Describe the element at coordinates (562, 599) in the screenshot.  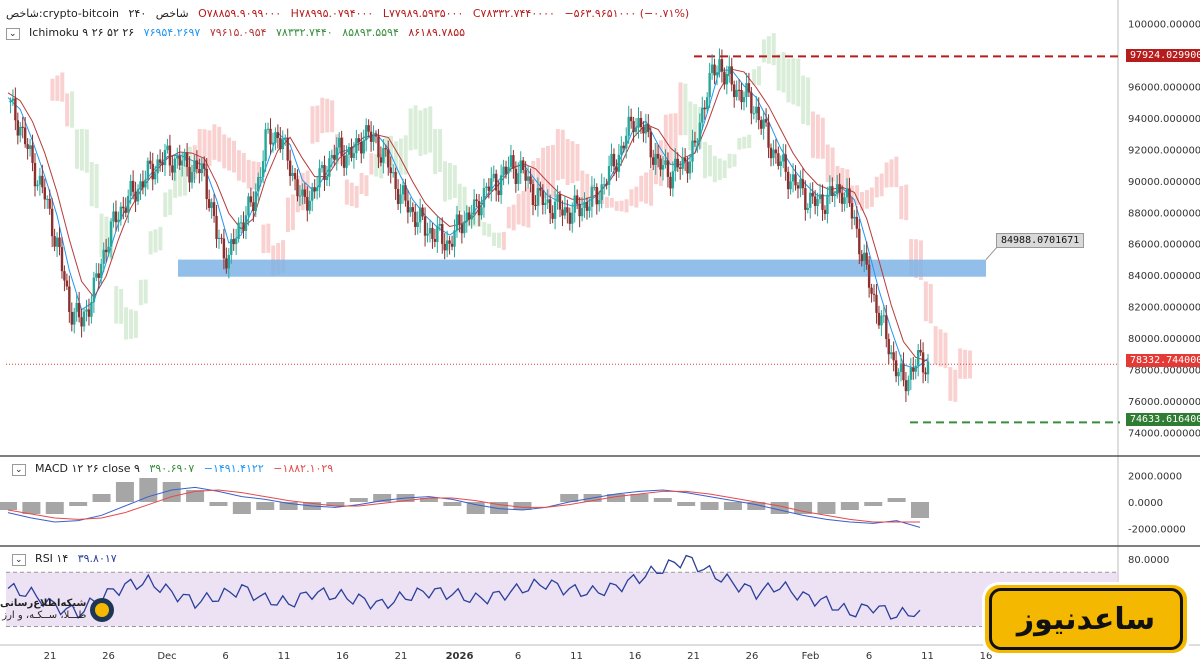
I see `rsi-band` at that location.